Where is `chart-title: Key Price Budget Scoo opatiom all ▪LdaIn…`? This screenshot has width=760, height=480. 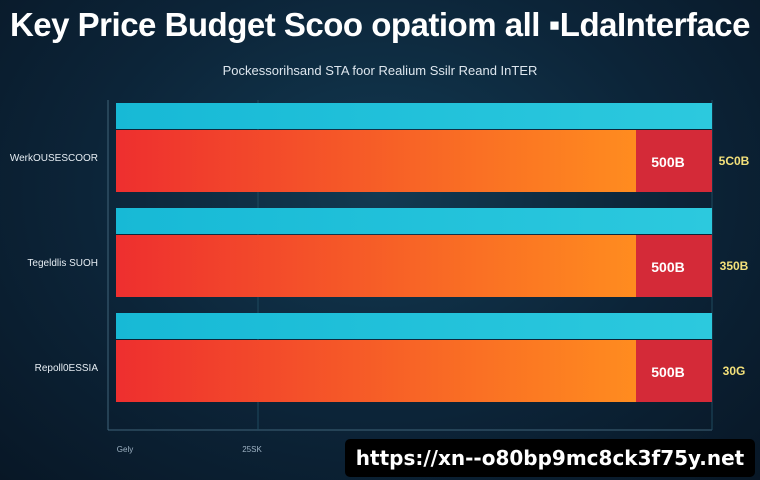 chart-title: Key Price Budget Scoo opatiom all ▪LdaIn… is located at coordinates (380, 24).